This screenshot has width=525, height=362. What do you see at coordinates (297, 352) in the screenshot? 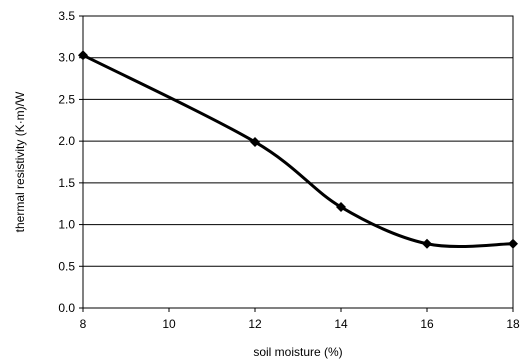
I see `x-axis-label: soil moisture (%)` at bounding box center [297, 352].